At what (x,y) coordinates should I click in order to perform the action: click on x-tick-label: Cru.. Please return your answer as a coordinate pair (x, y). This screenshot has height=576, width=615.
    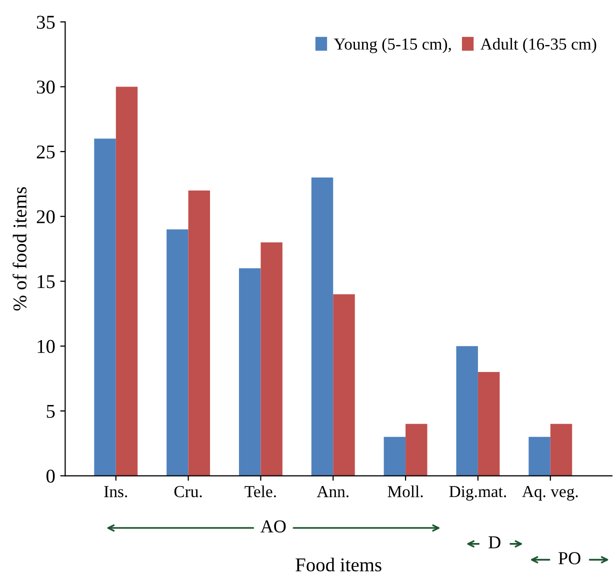
    Looking at the image, I should click on (188, 492).